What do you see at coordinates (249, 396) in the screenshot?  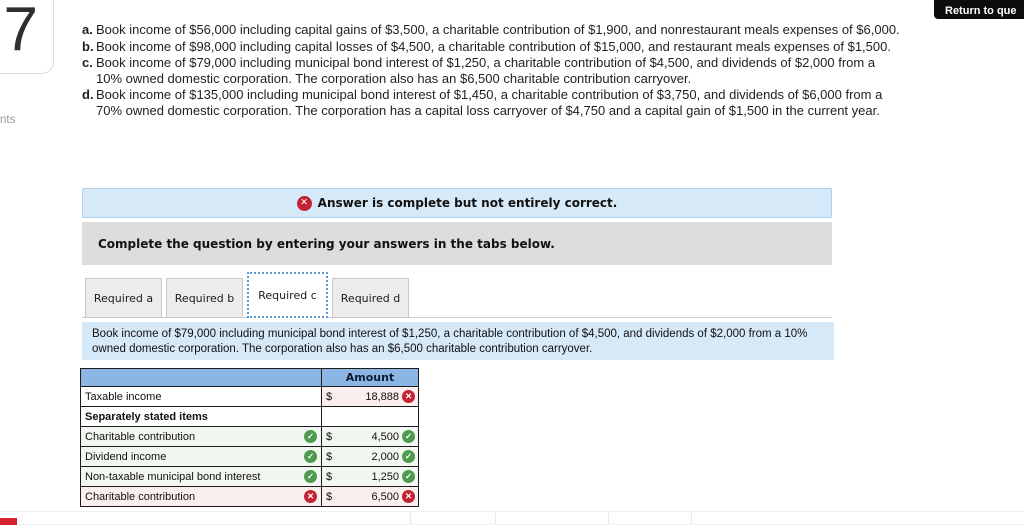 I see `table-row-taxable-income: Taxable income $ 18,888 ✕` at bounding box center [249, 396].